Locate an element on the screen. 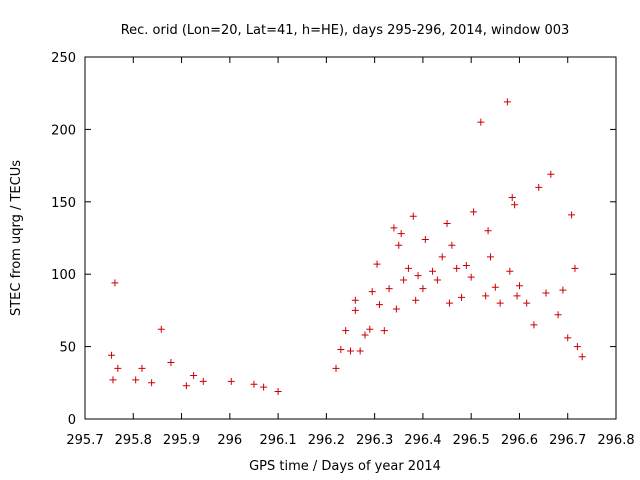 This screenshot has height=480, width=640. x-tick-label: 296.6 is located at coordinates (519, 440).